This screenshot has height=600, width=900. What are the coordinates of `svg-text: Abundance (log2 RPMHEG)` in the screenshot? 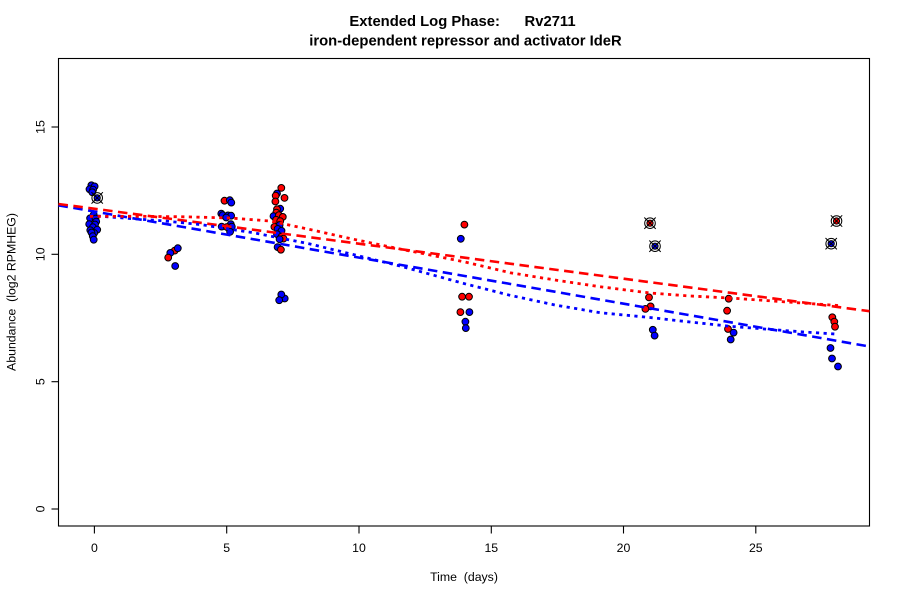 It's located at (12, 292).